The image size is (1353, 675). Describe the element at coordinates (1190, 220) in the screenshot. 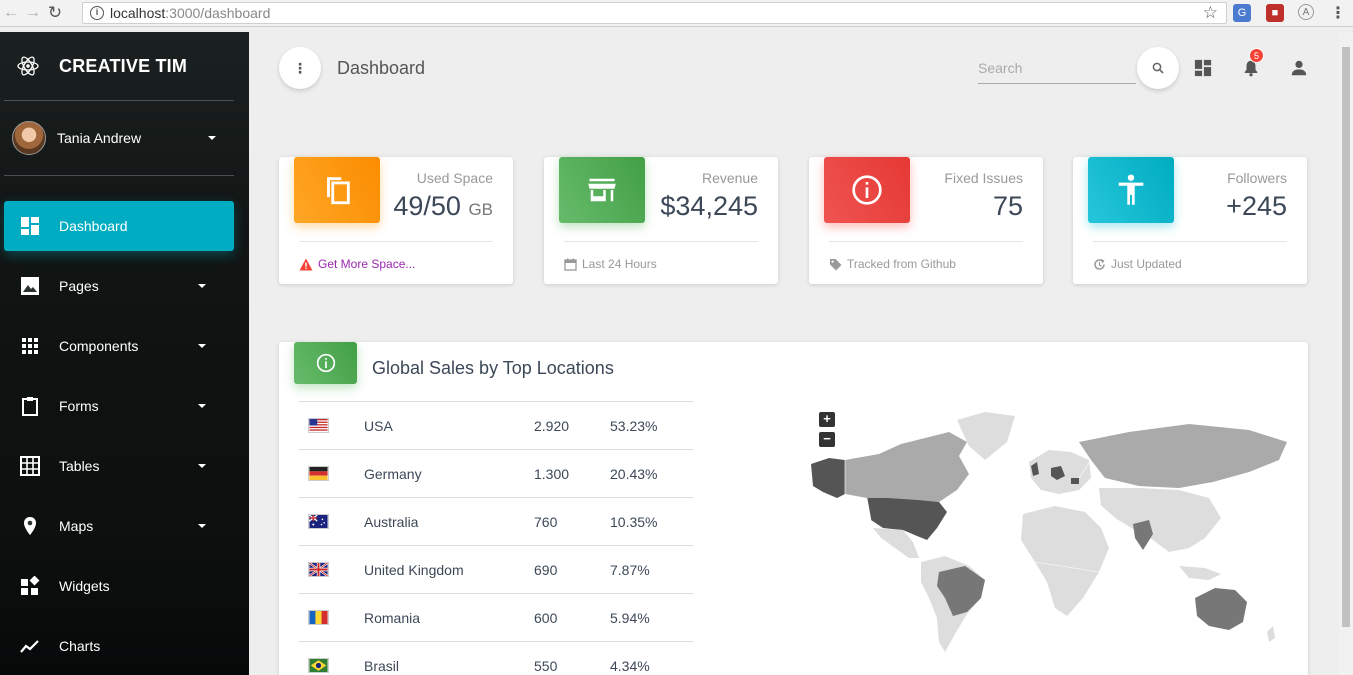

I see `stat-card-followers: Followers +245 Just Updated` at that location.